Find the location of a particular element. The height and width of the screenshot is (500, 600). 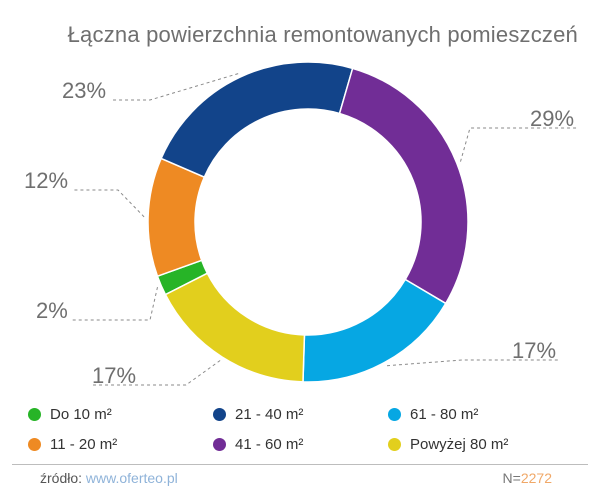

legend-item-powyzej-80: Powyżej 80 m² is located at coordinates (448, 444).